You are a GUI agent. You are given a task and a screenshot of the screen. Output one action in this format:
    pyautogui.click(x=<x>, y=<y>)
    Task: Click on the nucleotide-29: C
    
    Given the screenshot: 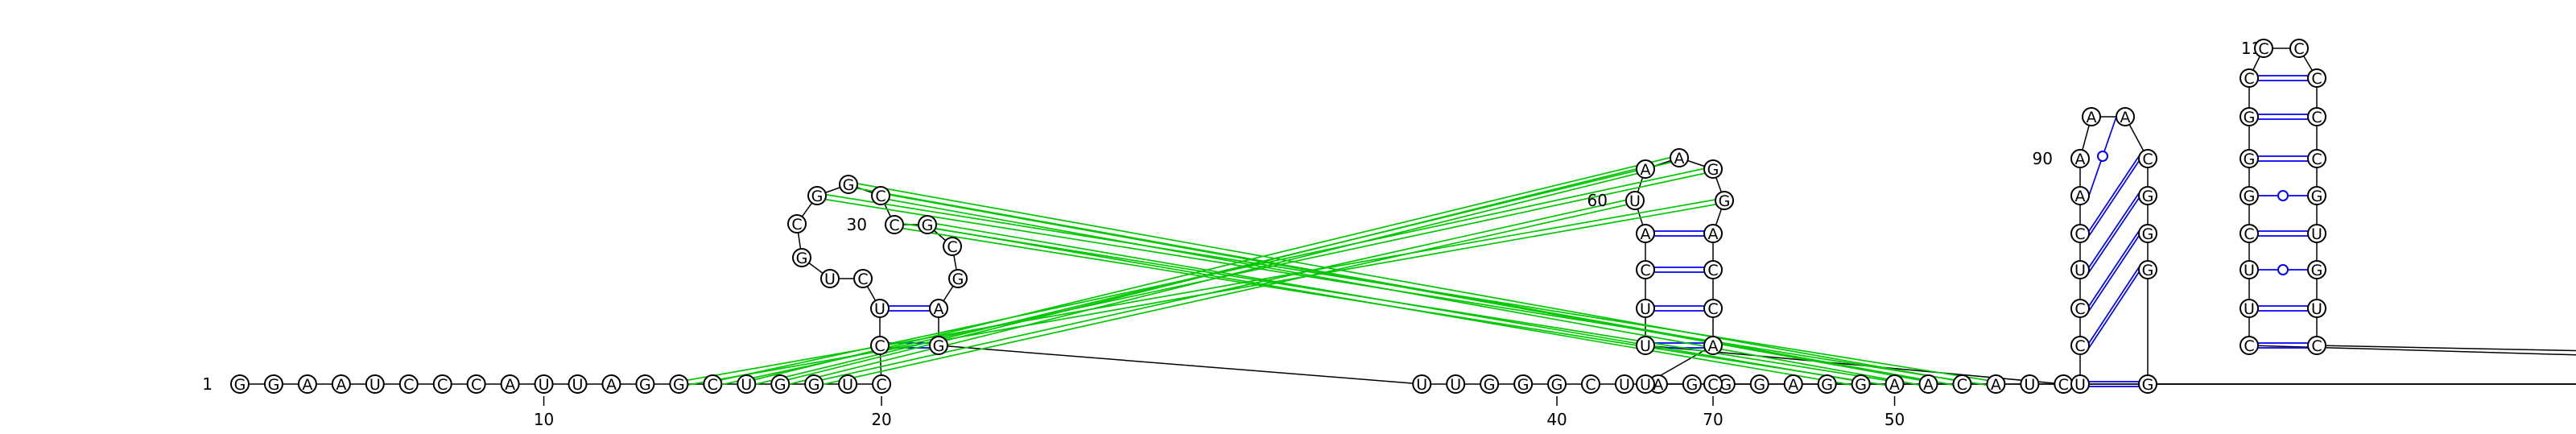 What is the action you would take?
    pyautogui.click(x=880, y=196)
    